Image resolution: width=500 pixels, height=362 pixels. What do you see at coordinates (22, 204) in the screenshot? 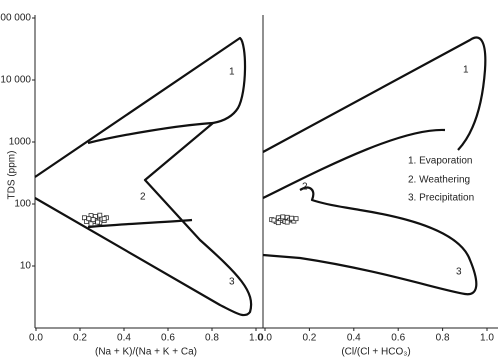
I see `y-tick-label: 100` at bounding box center [22, 204].